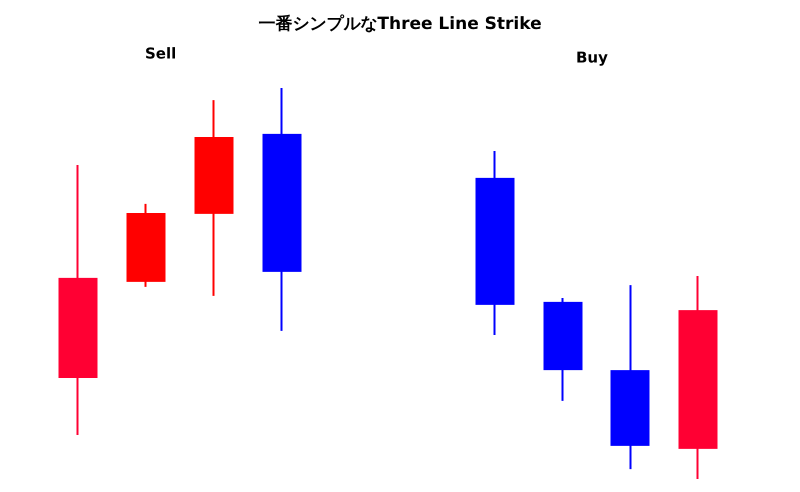 The height and width of the screenshot is (492, 800). I want to click on text: Sell, so click(160, 53).